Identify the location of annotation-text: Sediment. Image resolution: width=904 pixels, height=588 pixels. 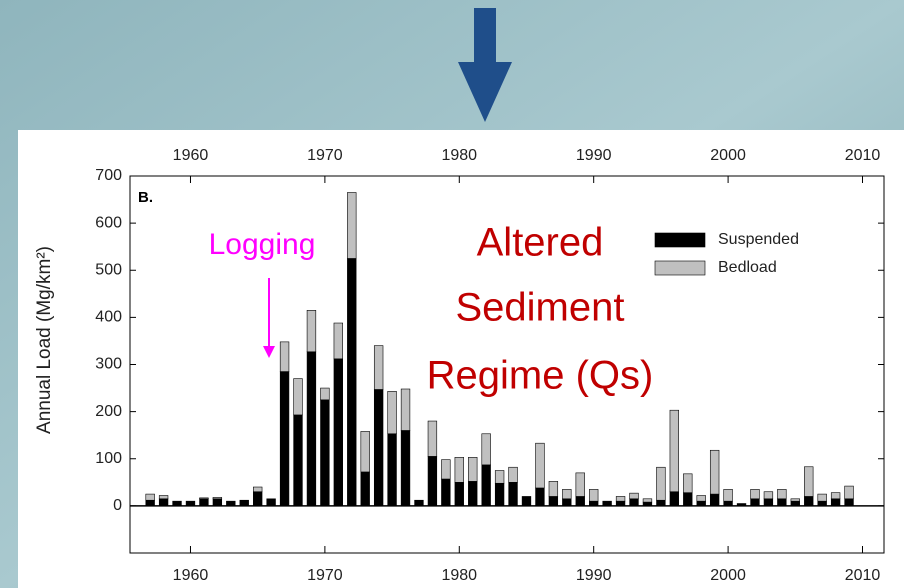
(540, 308).